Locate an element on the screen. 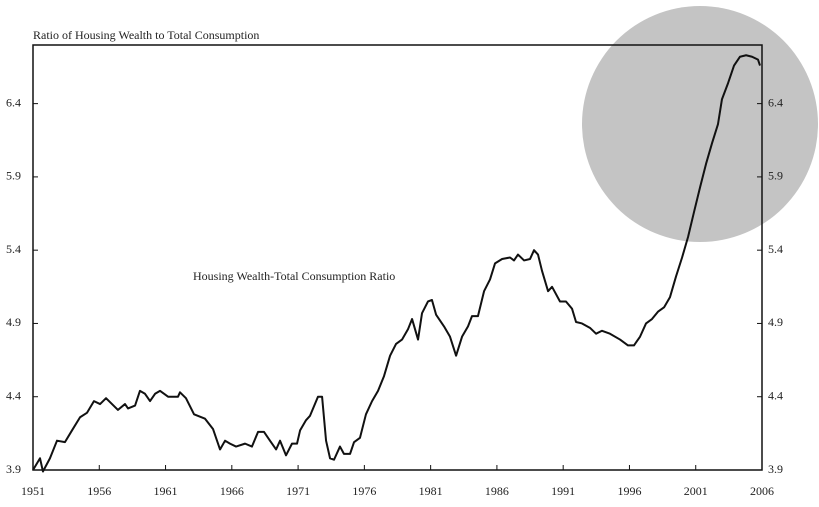 The height and width of the screenshot is (507, 819). x-tick-label: 1981 is located at coordinates (431, 491).